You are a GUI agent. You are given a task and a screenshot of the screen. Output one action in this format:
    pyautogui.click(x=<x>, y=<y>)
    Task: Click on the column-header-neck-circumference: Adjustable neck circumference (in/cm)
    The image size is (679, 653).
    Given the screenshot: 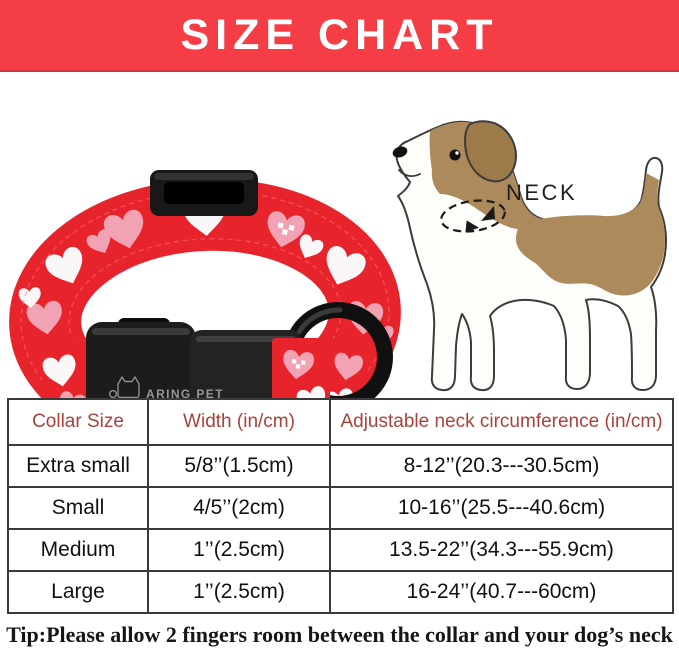 What is the action you would take?
    pyautogui.click(x=501, y=422)
    